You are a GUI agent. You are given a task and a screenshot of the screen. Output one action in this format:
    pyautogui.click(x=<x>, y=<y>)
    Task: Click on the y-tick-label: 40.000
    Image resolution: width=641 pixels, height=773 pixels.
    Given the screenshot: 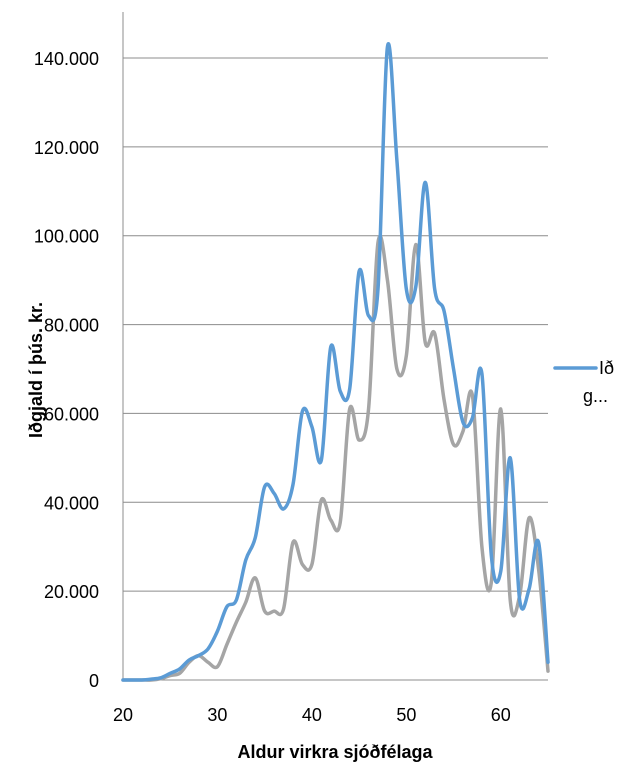 What is the action you would take?
    pyautogui.click(x=71, y=503)
    